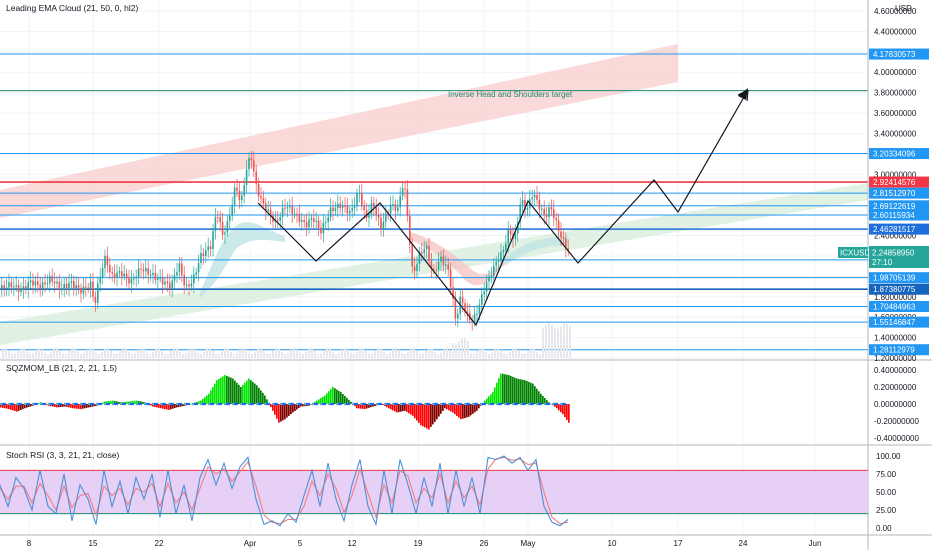 Image resolution: width=932 pixels, height=550 pixels. What do you see at coordinates (895, 113) in the screenshot?
I see `price-tick-5: 3.60000000` at bounding box center [895, 113].